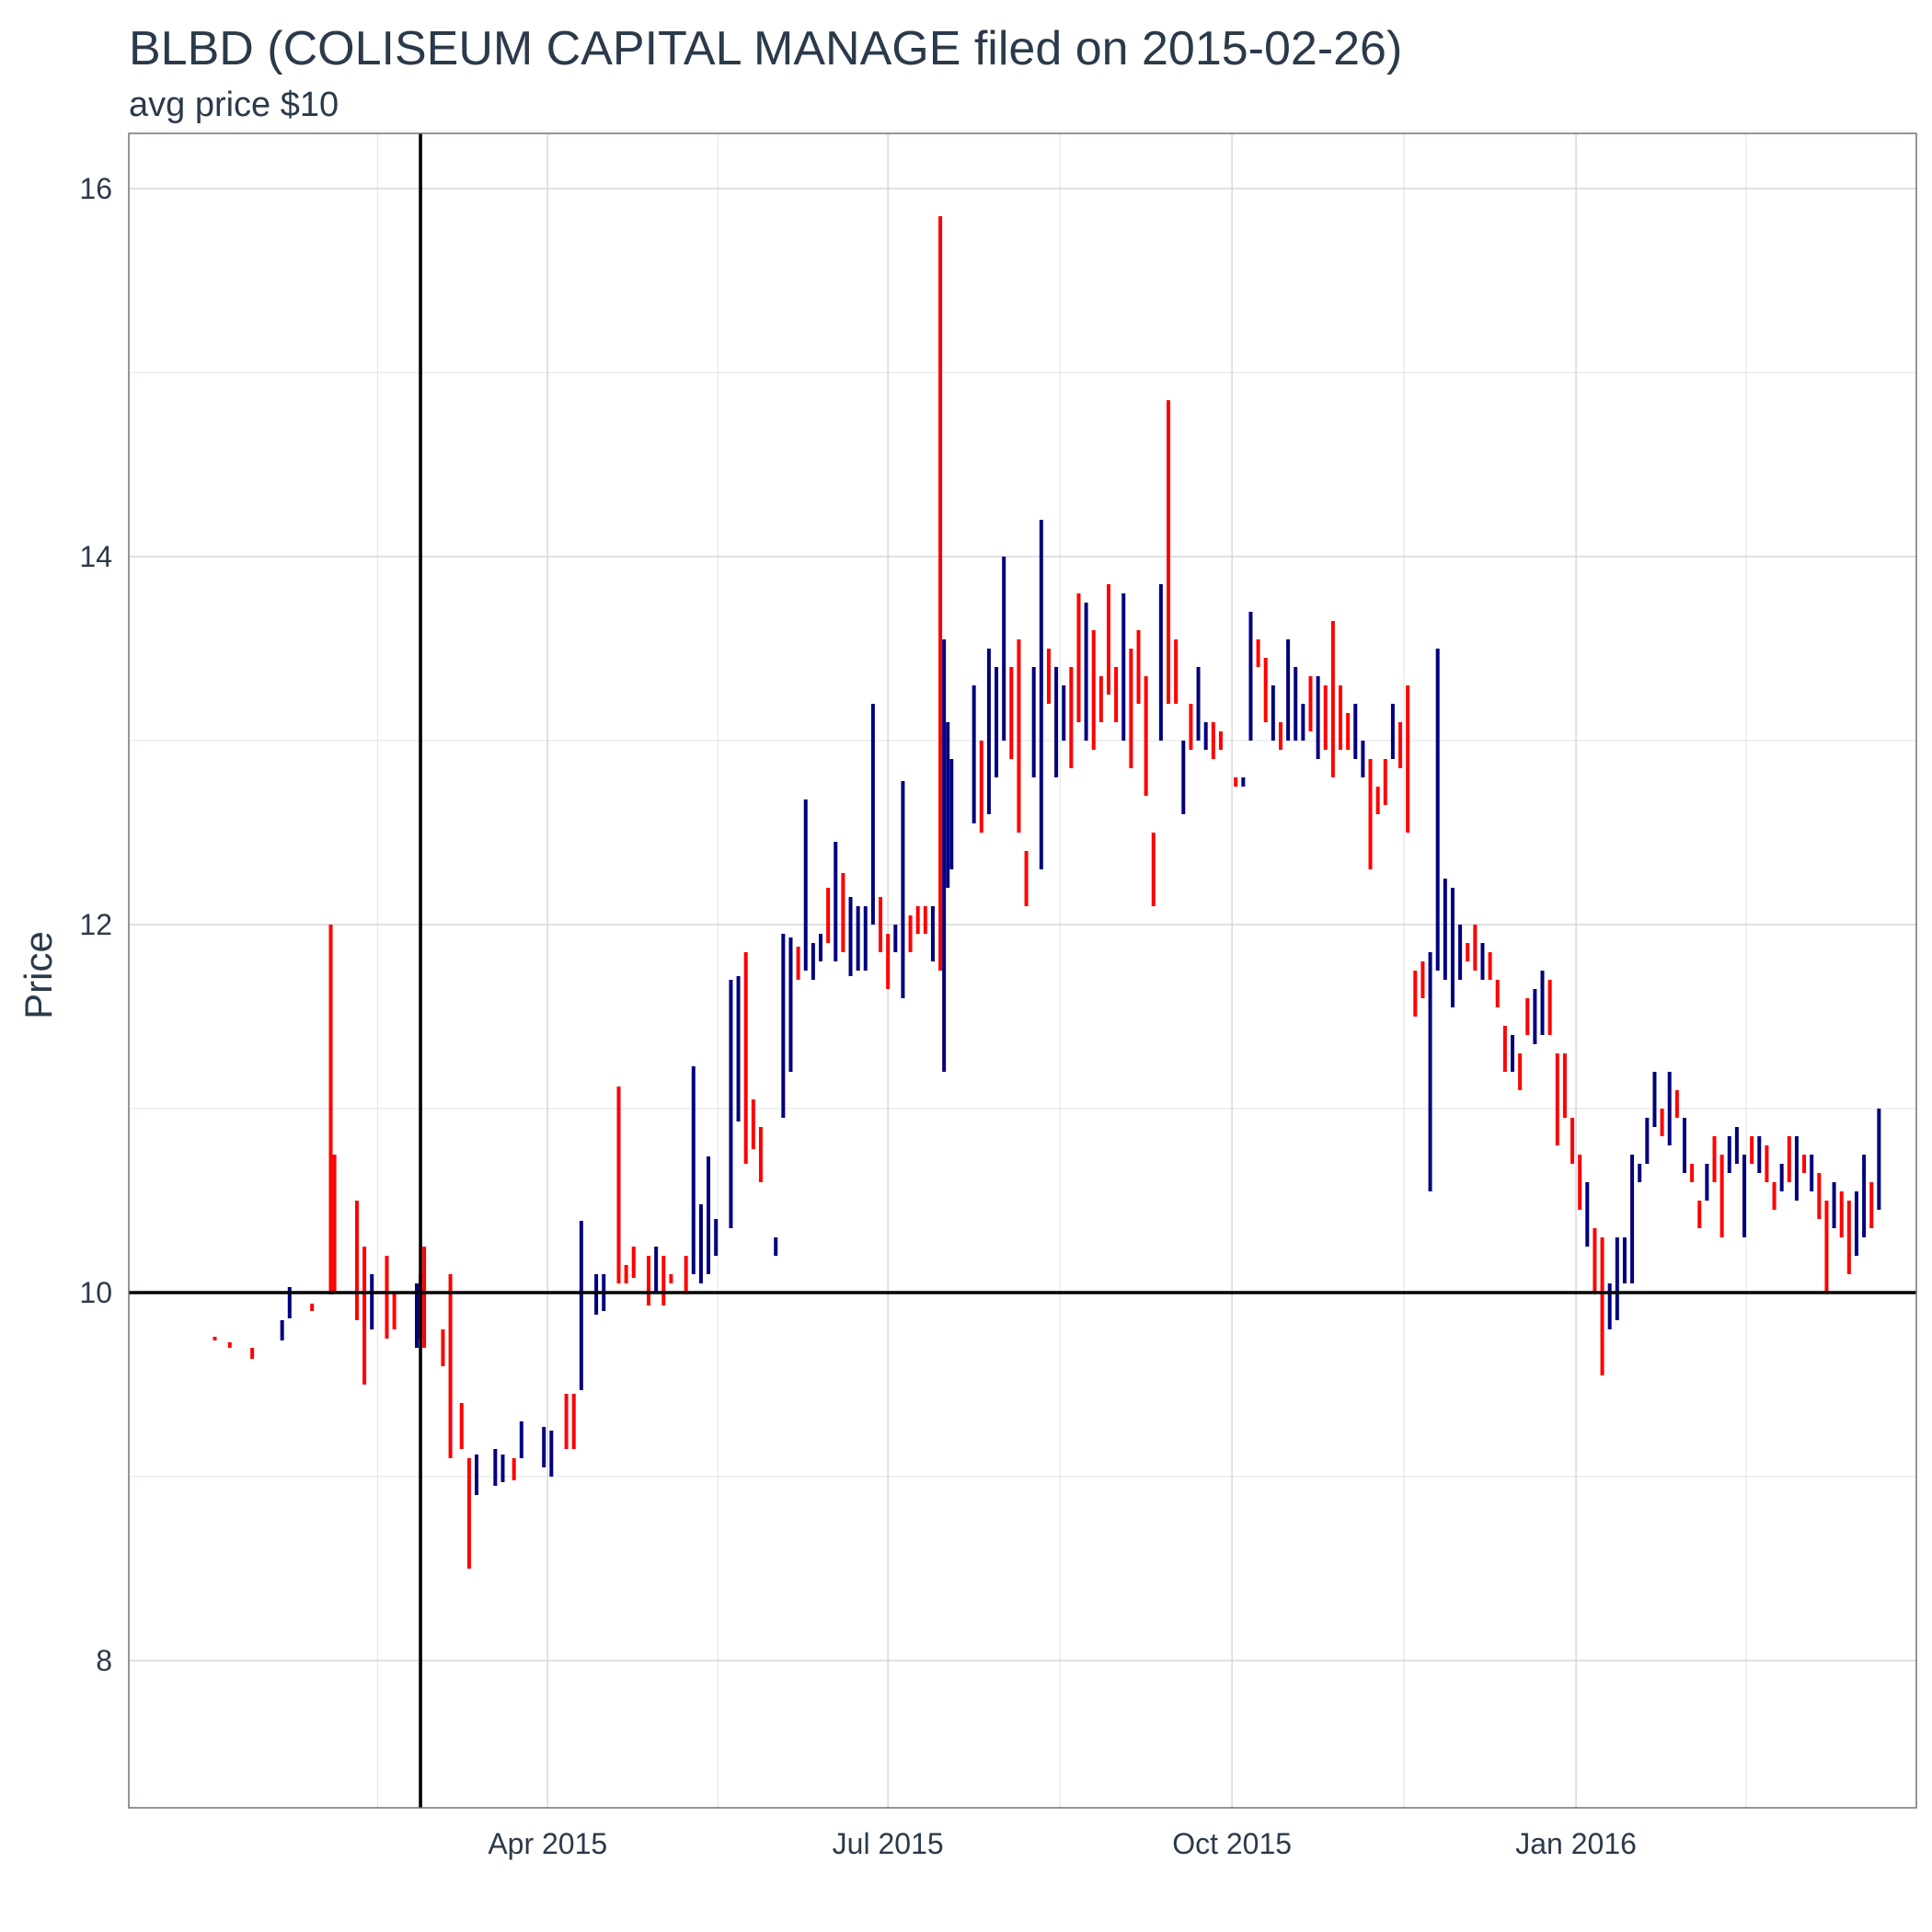  What do you see at coordinates (104, 1660) in the screenshot?
I see `y-tick-label: 8` at bounding box center [104, 1660].